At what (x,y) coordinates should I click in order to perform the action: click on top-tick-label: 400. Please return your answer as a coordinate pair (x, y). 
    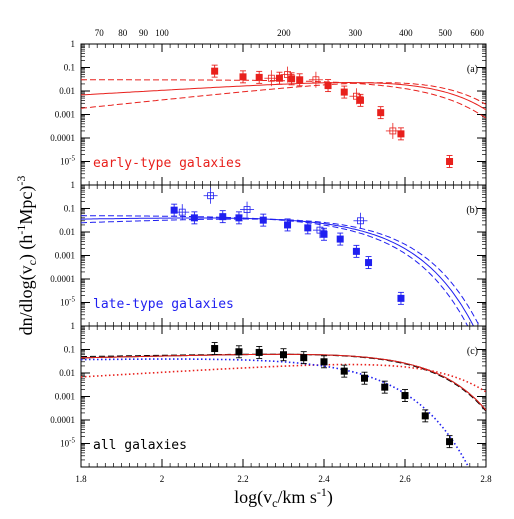
    Looking at the image, I should click on (406, 33).